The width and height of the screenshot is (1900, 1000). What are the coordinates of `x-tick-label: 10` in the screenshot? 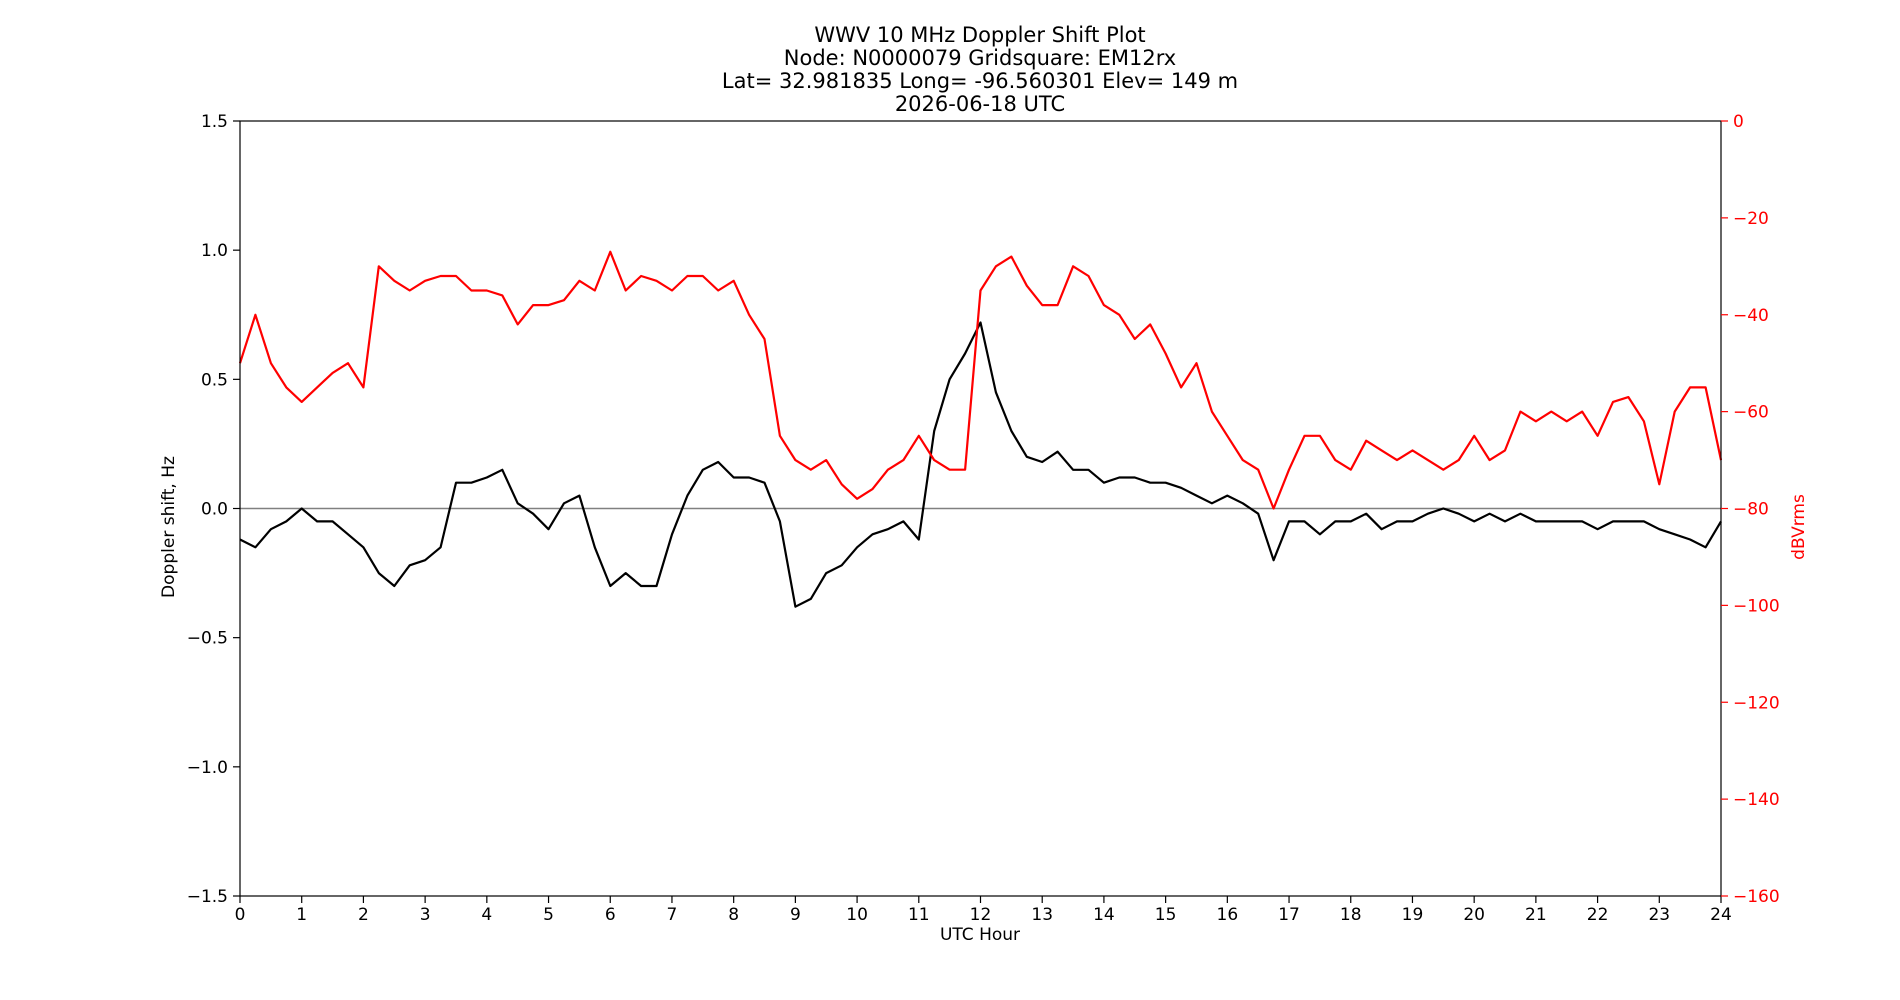 It's located at (857, 915).